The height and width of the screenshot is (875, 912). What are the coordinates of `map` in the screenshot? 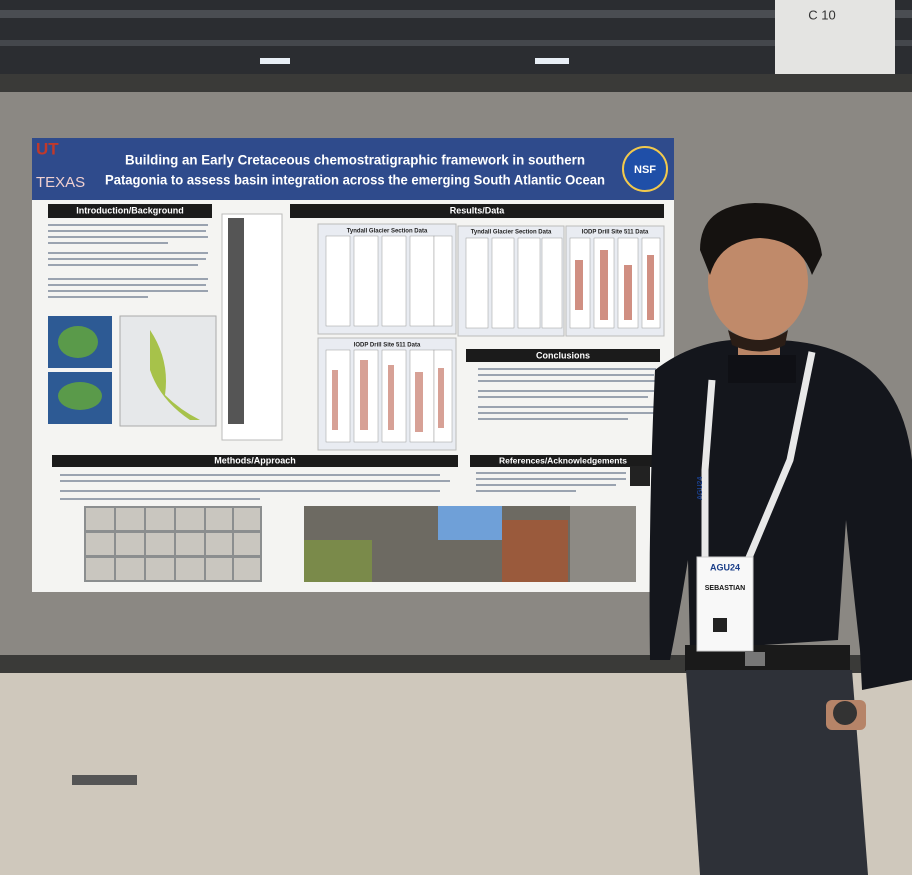 It's located at (168, 371).